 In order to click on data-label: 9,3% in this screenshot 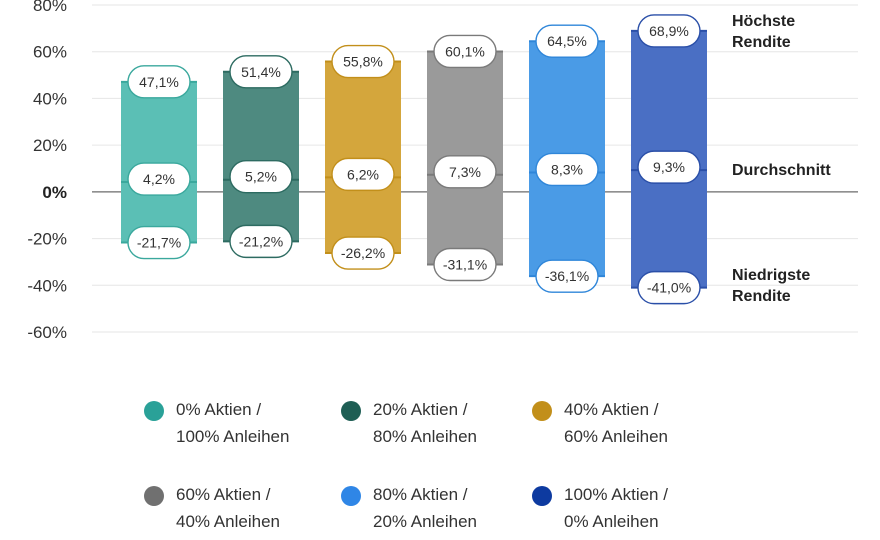, I will do `click(669, 167)`.